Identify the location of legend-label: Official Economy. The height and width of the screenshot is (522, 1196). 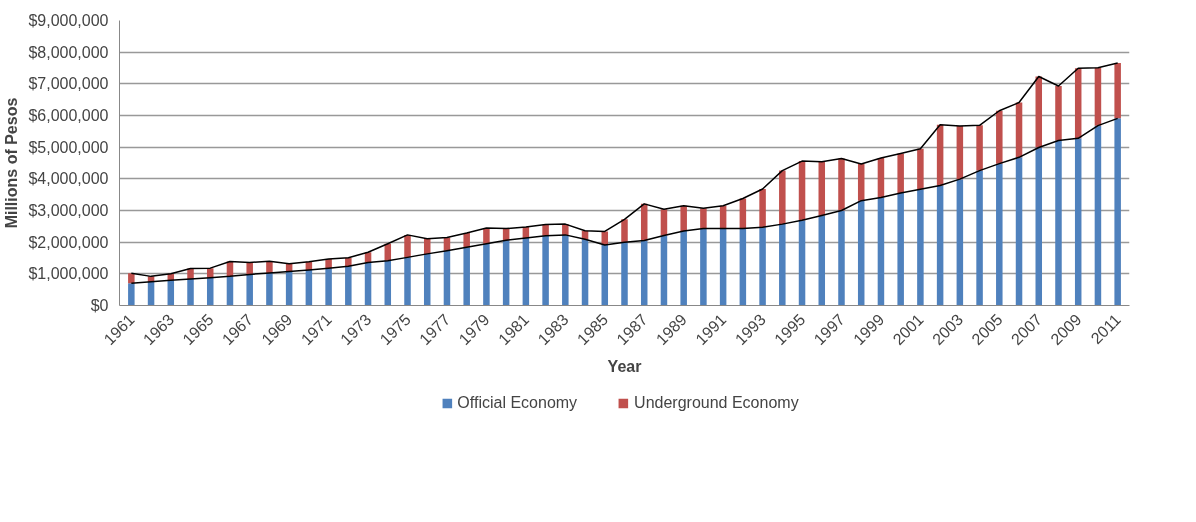
(517, 403).